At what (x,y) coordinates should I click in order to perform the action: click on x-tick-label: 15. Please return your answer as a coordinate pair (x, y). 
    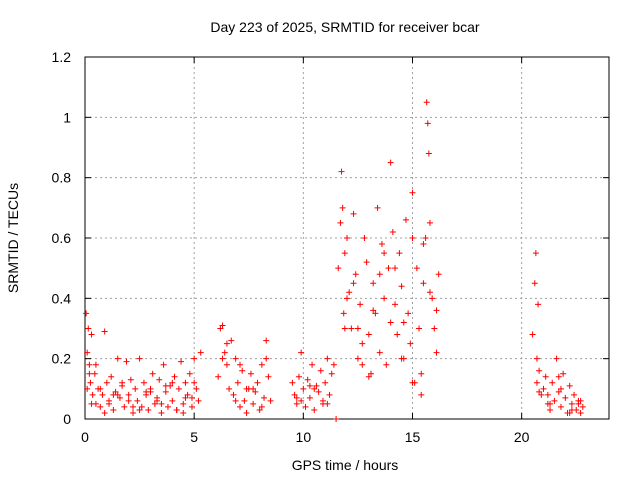
    Looking at the image, I should click on (413, 437).